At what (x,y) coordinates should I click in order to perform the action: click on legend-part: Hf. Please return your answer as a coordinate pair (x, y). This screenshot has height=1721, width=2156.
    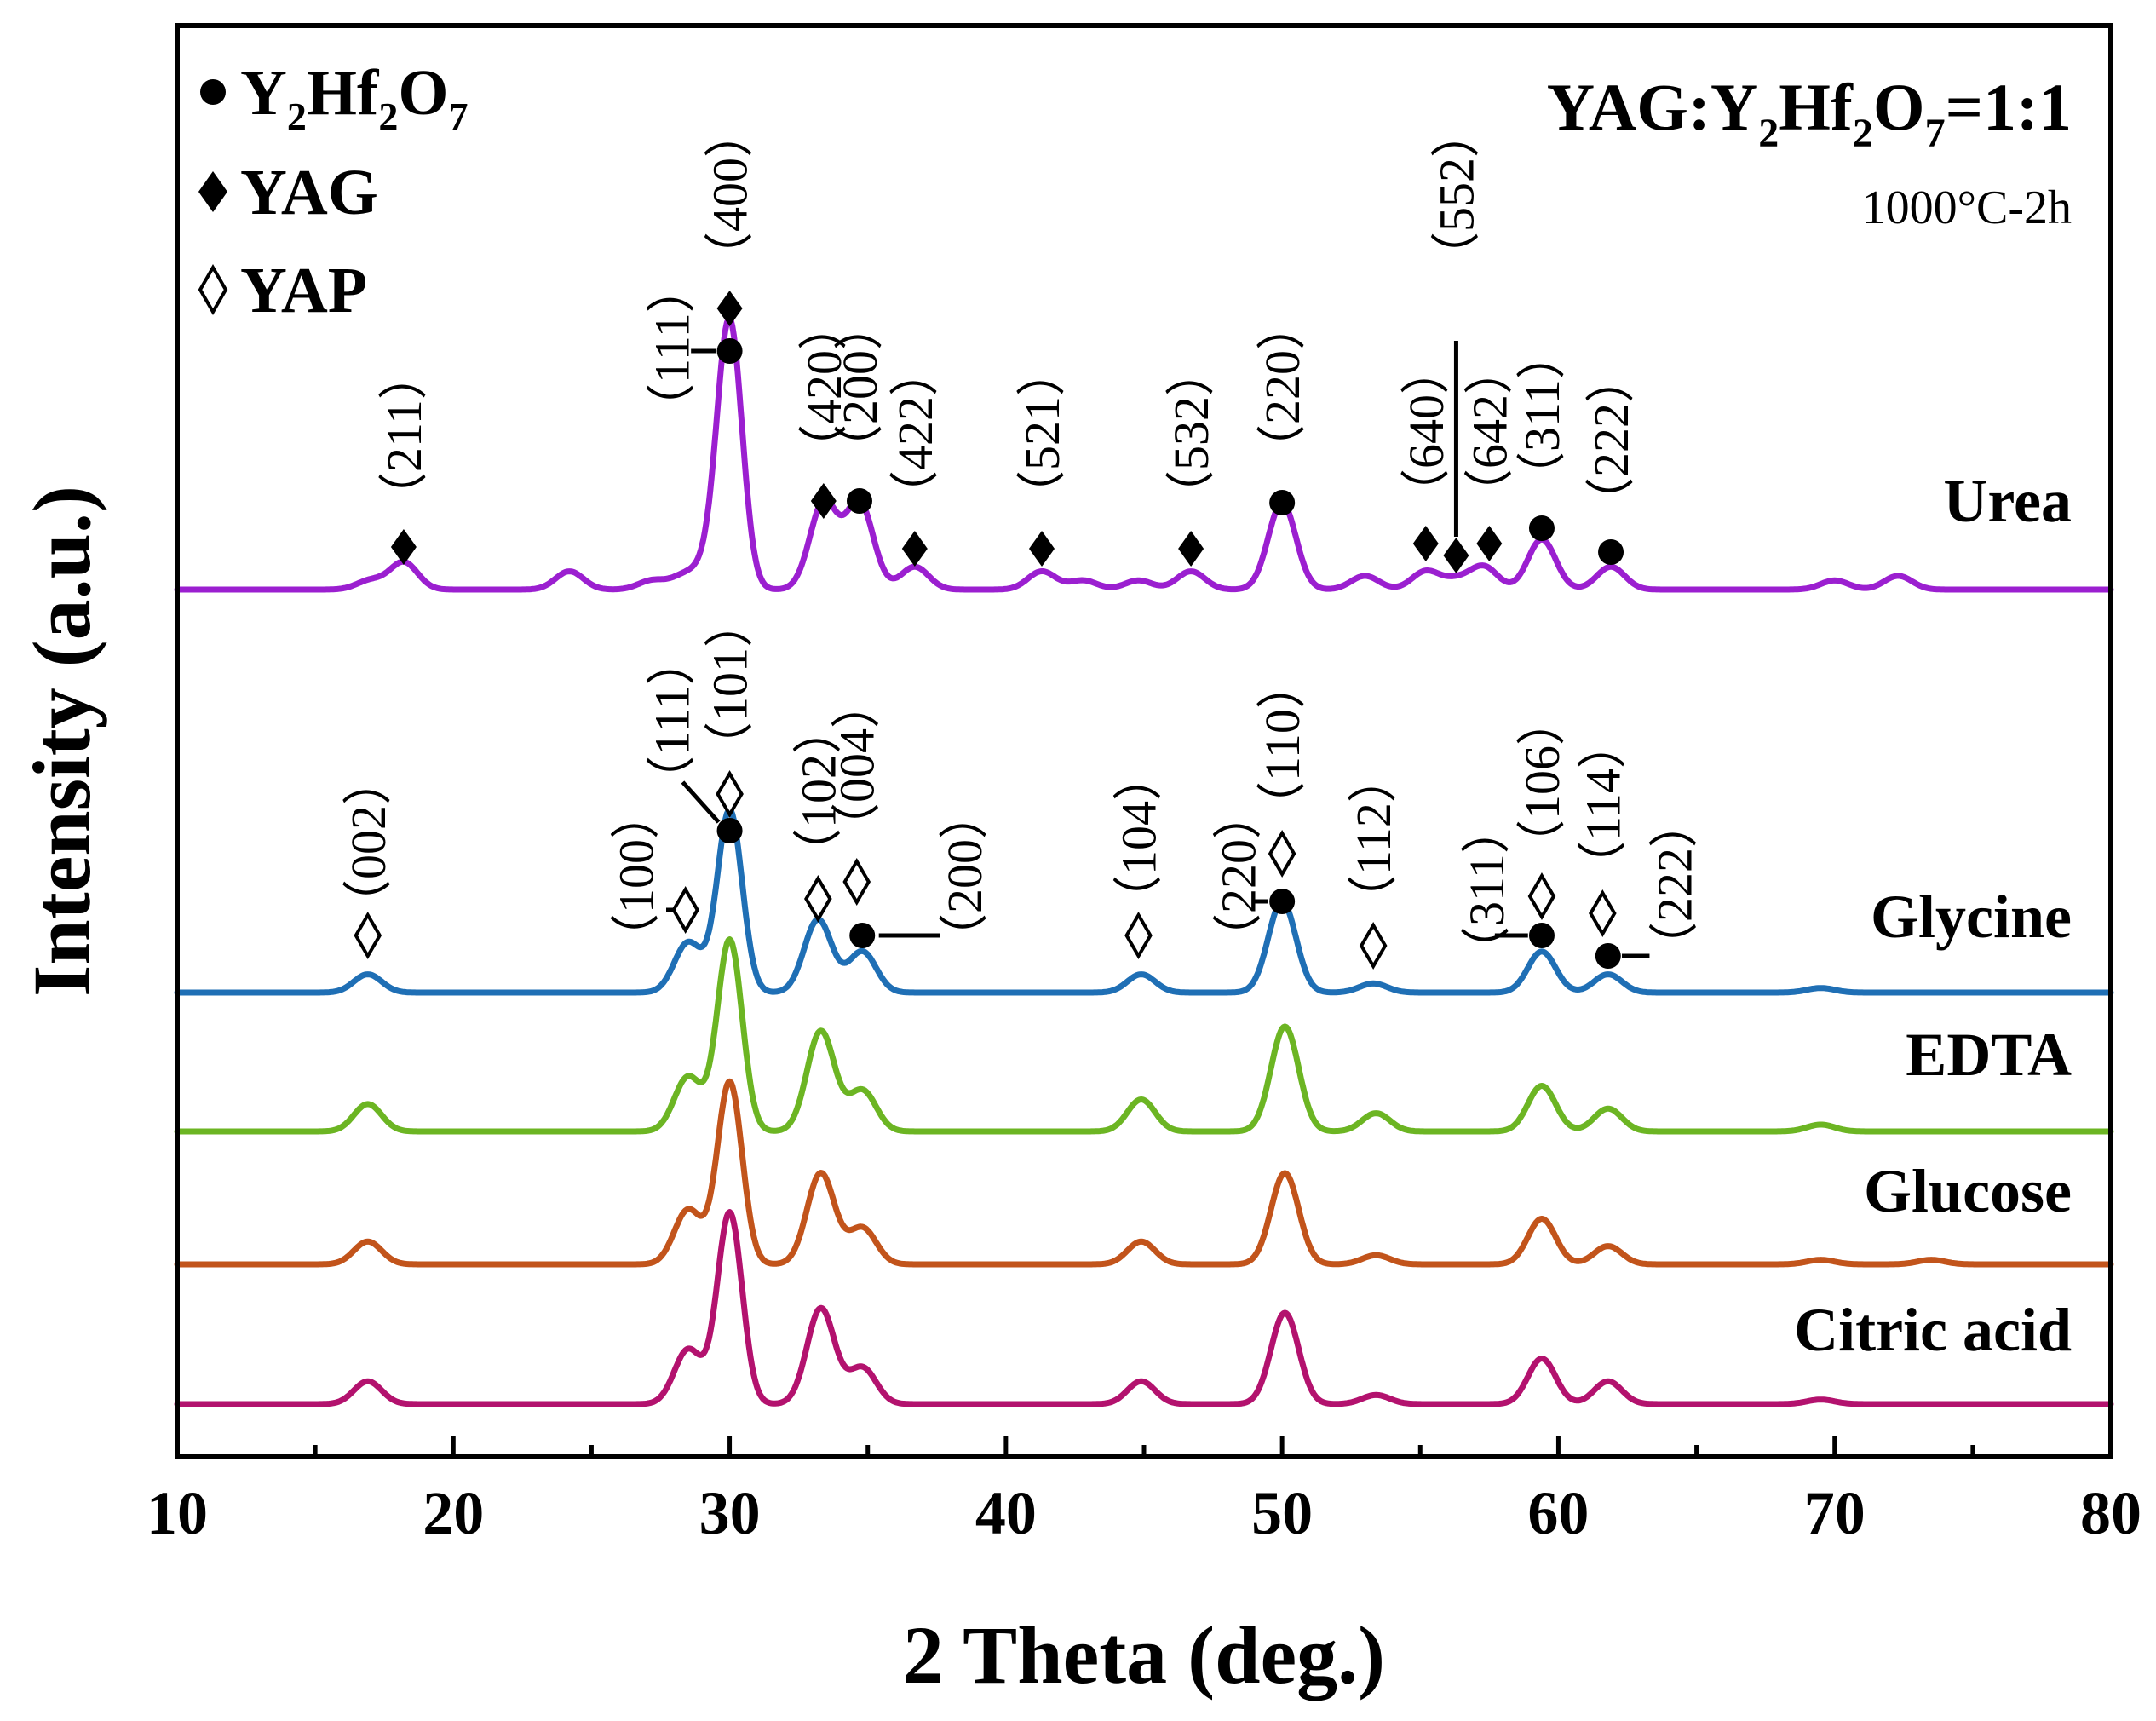
    Looking at the image, I should click on (343, 93).